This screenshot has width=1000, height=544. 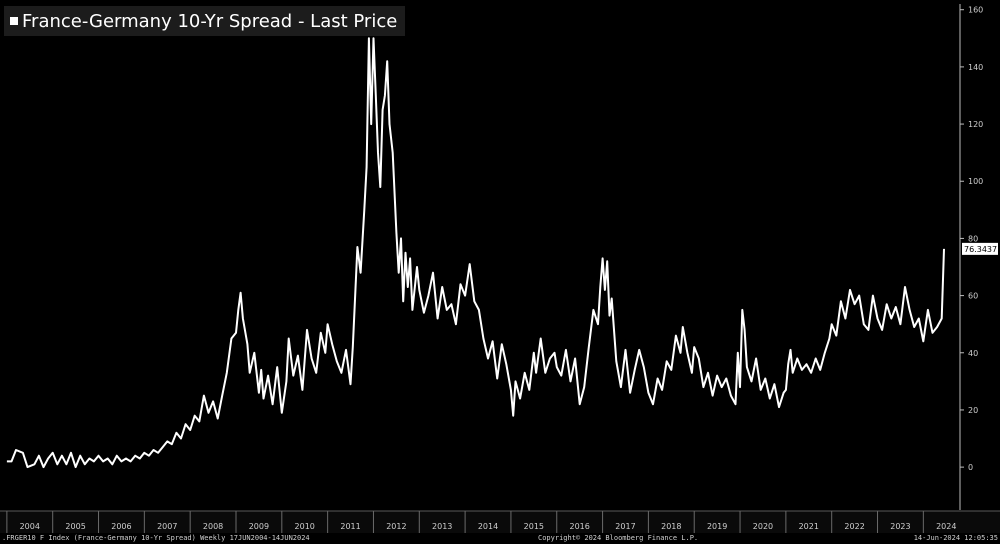 I want to click on x-tick-label: 2020, so click(x=763, y=526).